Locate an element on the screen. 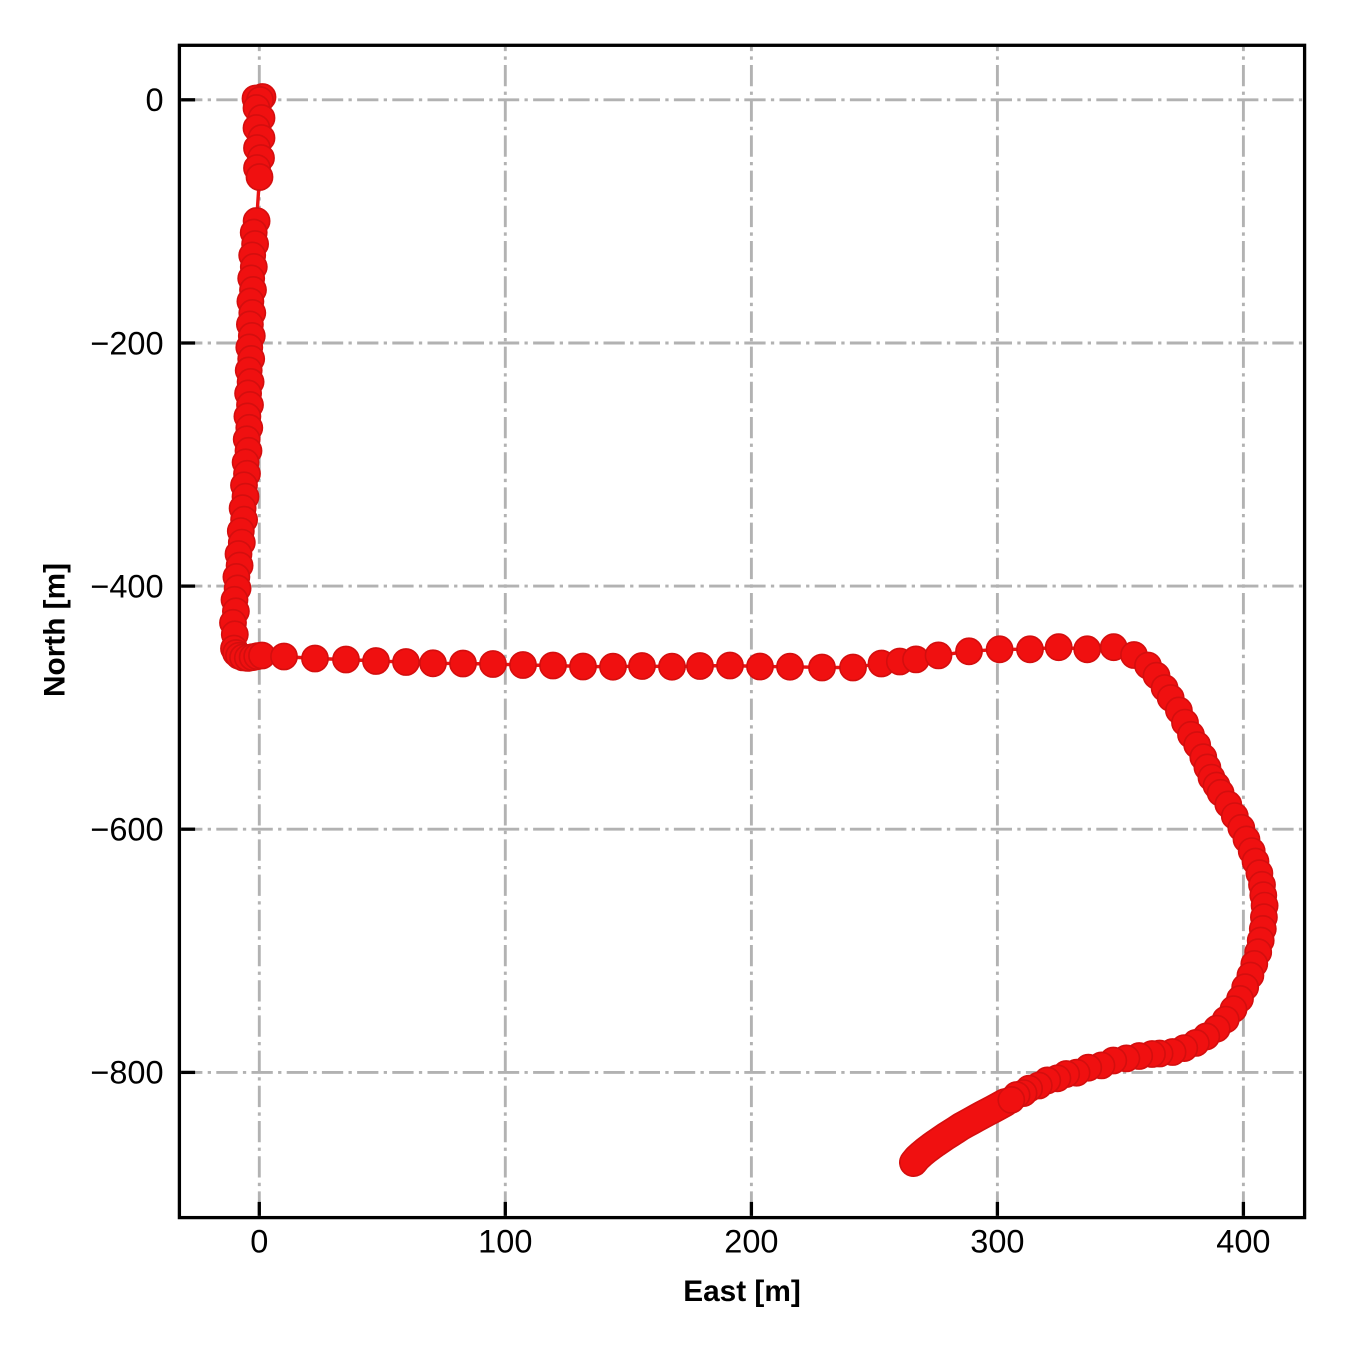 The image size is (1350, 1355). svg-text: East [m] is located at coordinates (742, 1291).